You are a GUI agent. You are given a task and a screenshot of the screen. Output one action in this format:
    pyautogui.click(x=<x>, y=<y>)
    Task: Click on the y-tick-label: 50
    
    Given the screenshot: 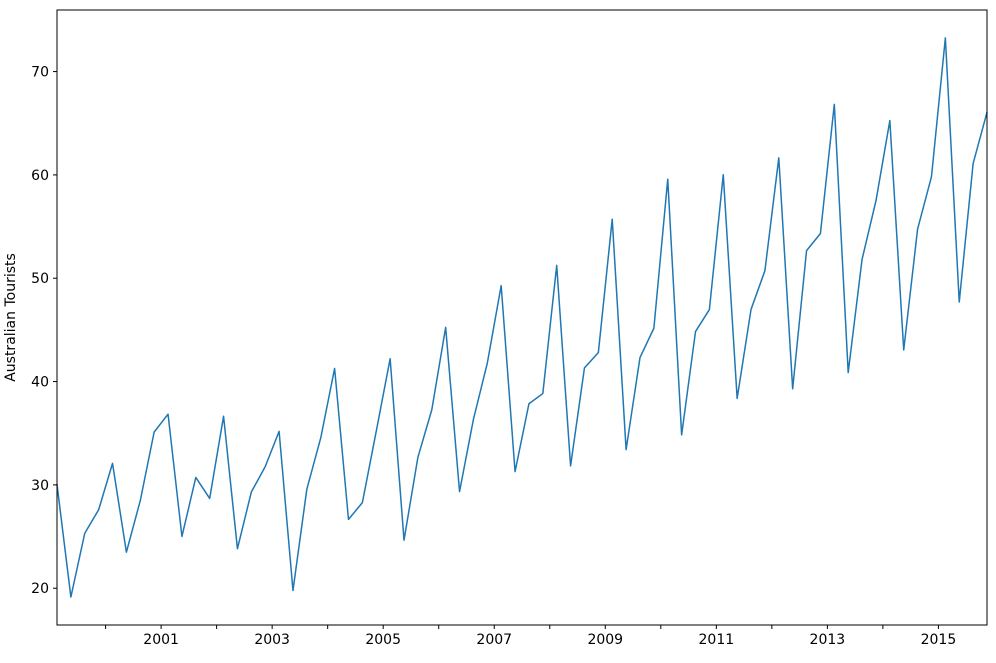 What is the action you would take?
    pyautogui.click(x=40, y=279)
    